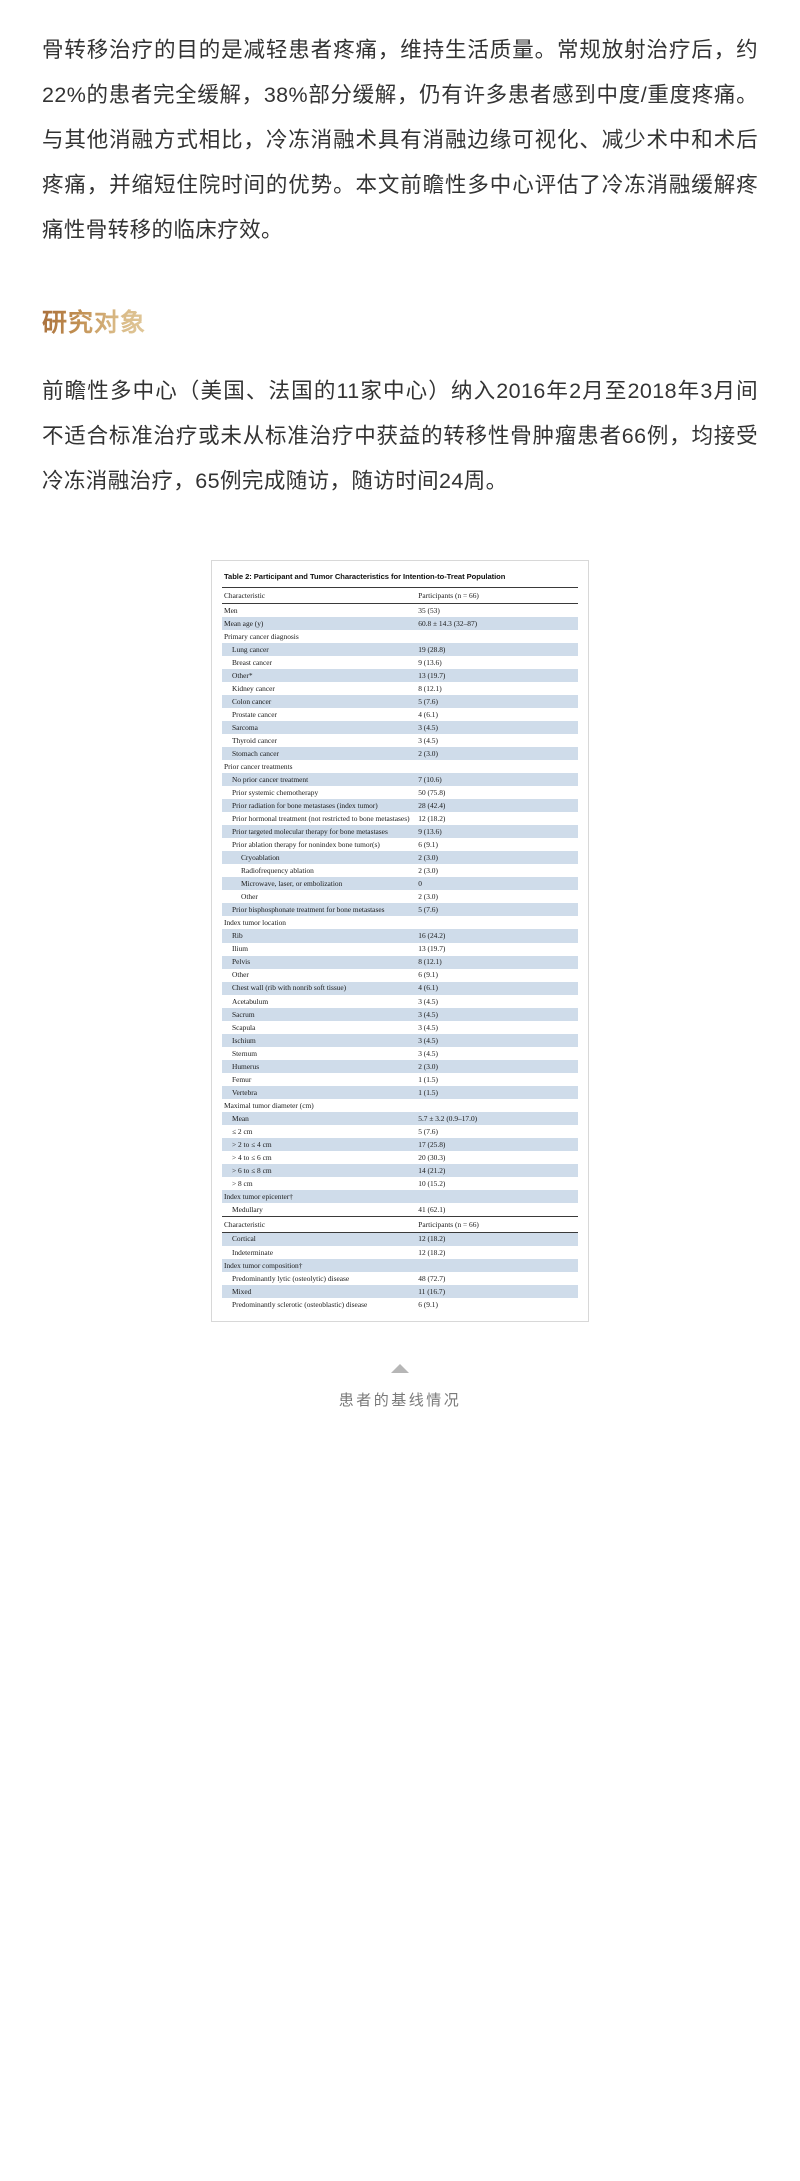 This screenshot has height=2181, width=800. Describe the element at coordinates (318, 1014) in the screenshot. I see `table-cell-characteristic: Sacrum` at that location.